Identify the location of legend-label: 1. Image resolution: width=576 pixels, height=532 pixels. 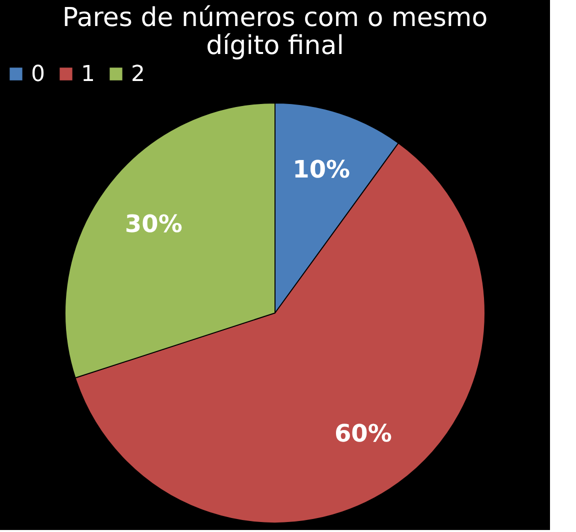
(88, 74).